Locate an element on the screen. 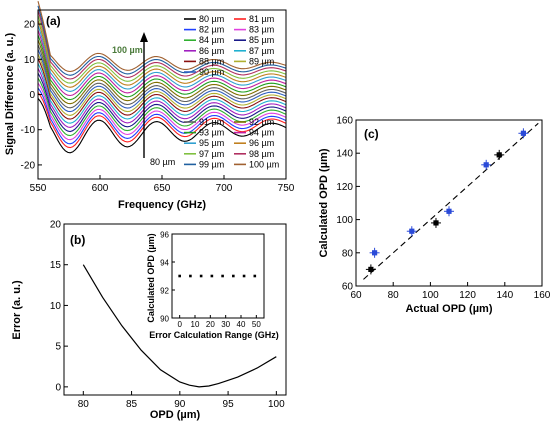 The width and height of the screenshot is (550, 428). legend-label: 88 µm is located at coordinates (211, 61).